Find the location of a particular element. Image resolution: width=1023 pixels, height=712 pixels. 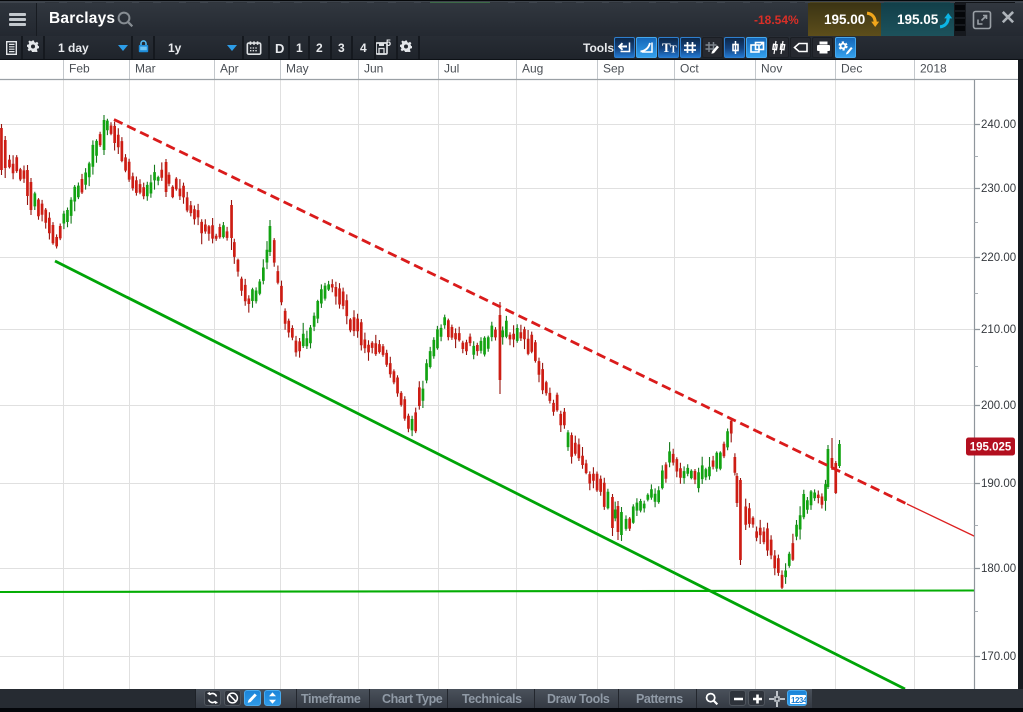

svg-text: Oct is located at coordinates (689, 69).